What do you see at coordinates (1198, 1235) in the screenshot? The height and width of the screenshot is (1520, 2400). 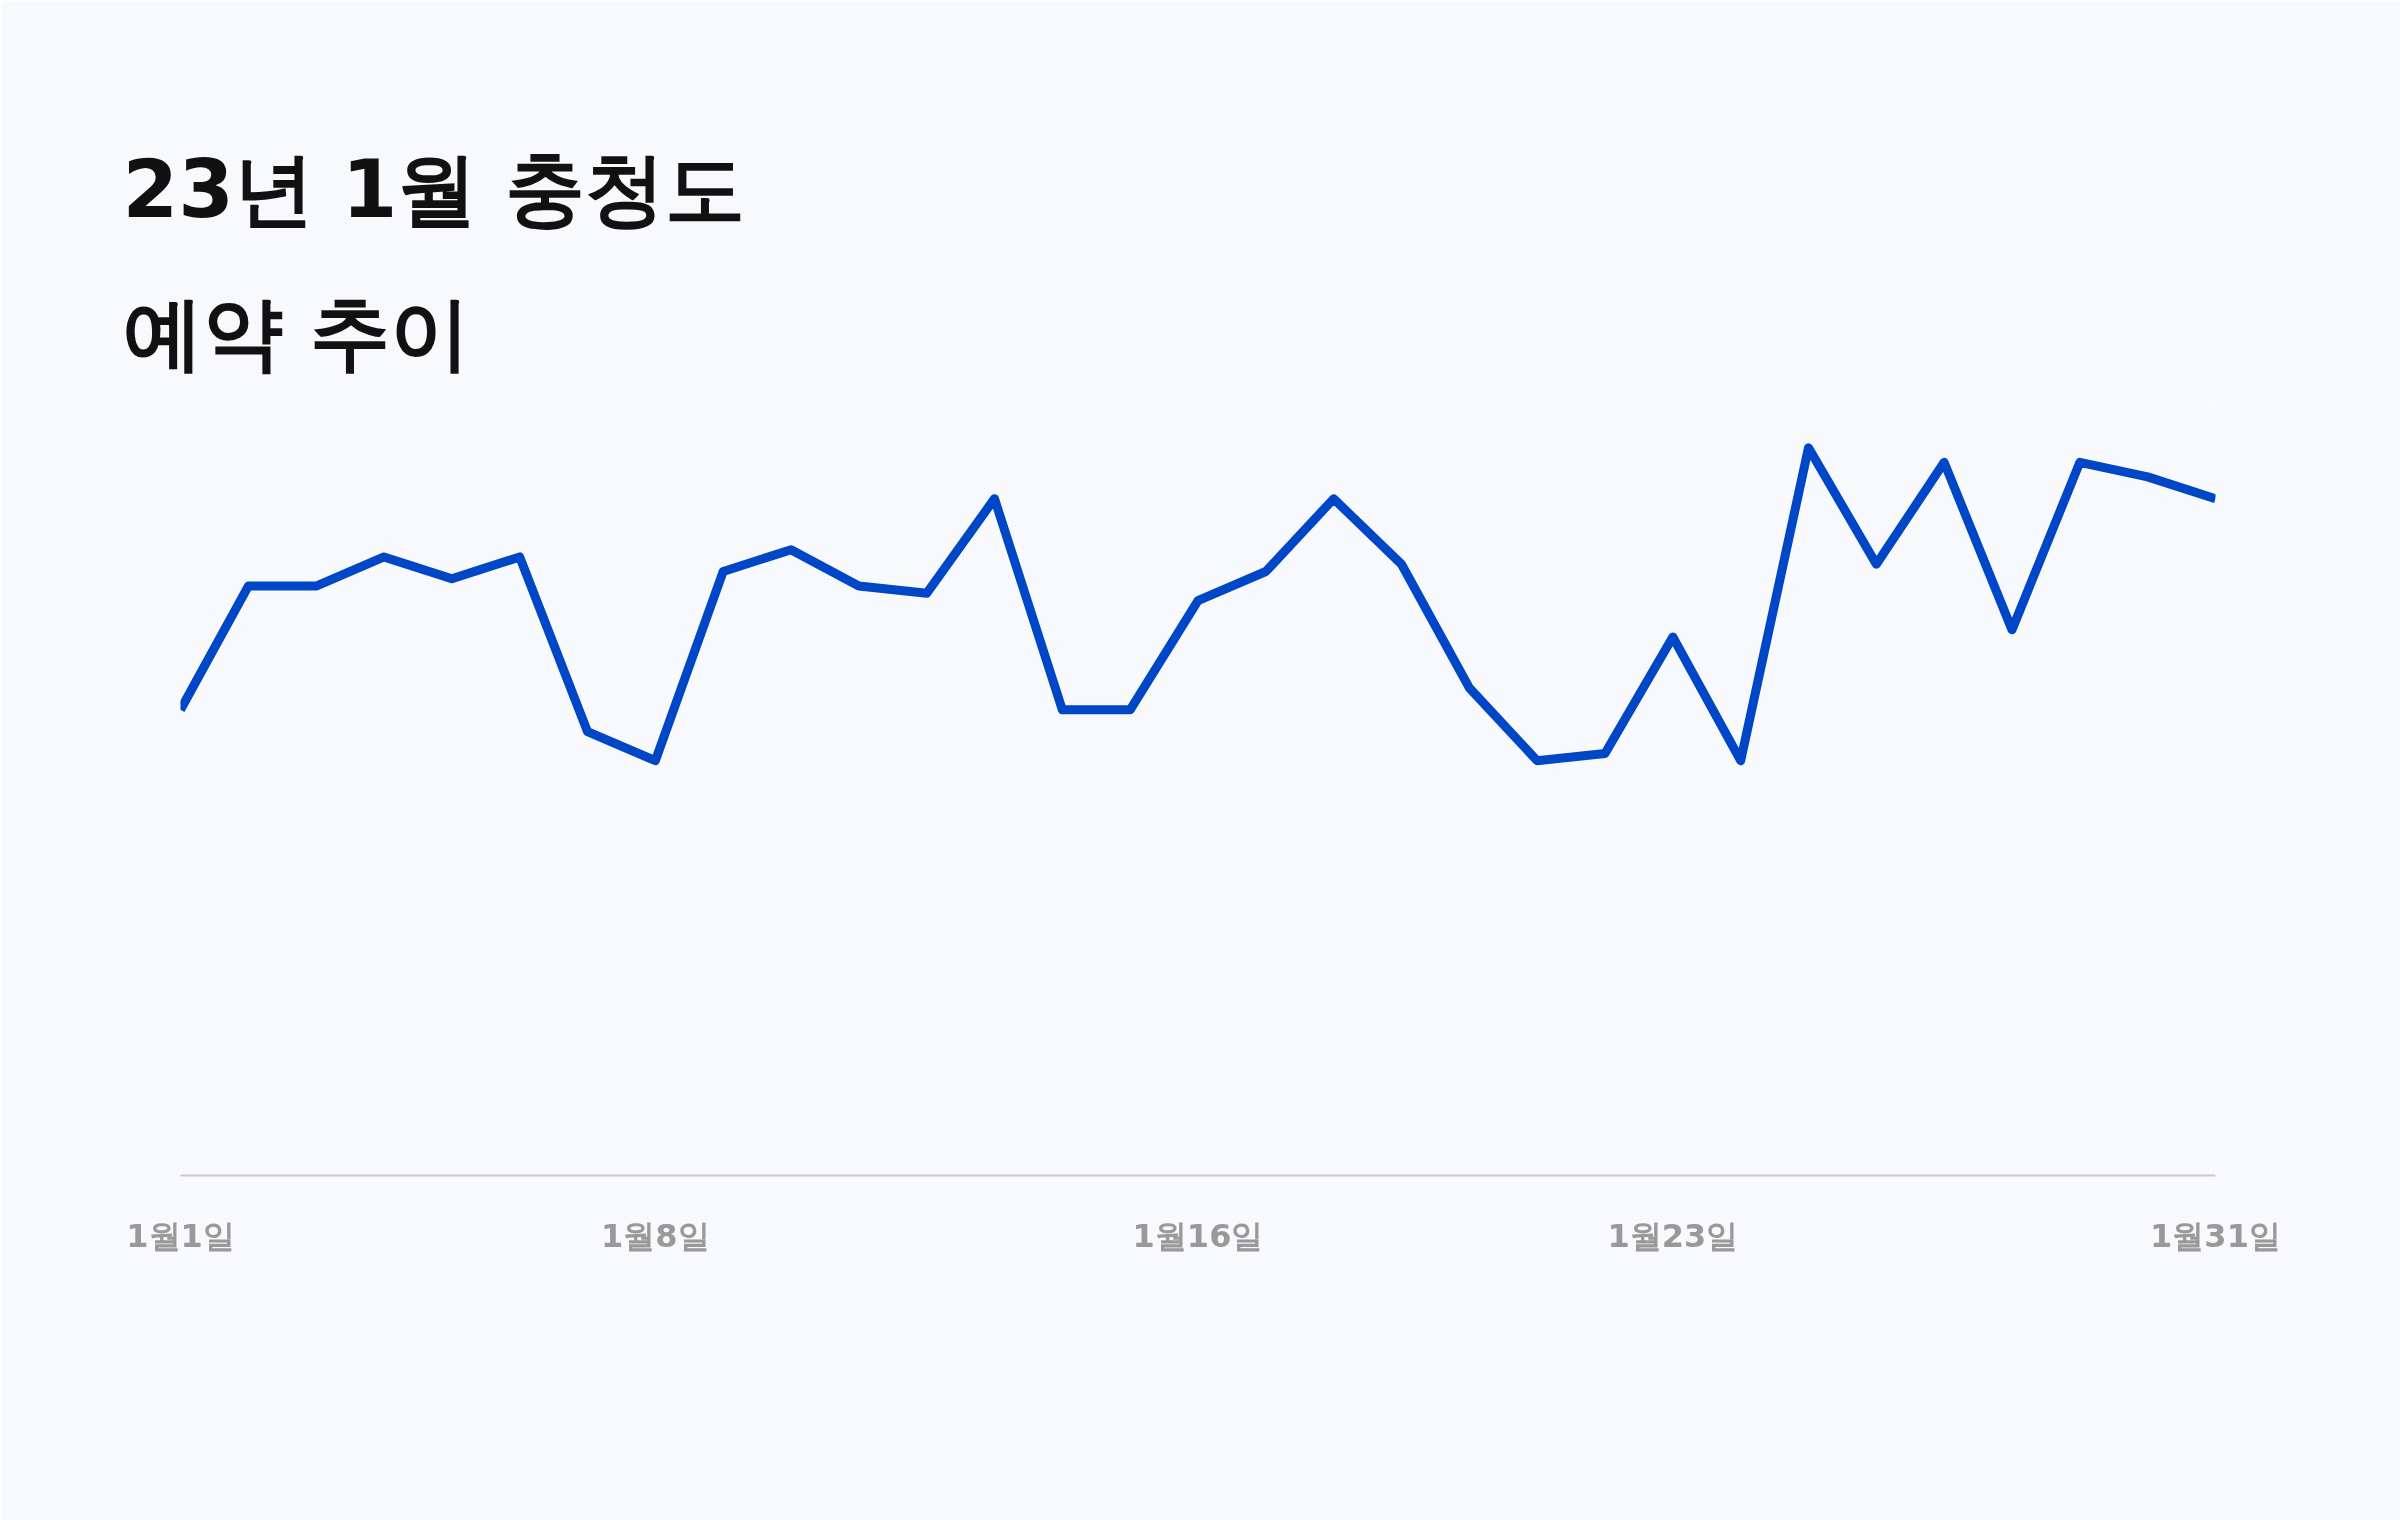 I see `x-tick-label: 1월16일` at bounding box center [1198, 1235].